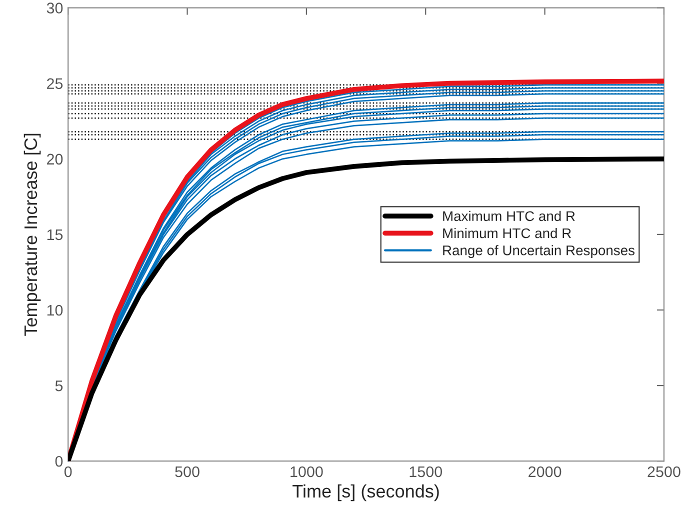 This screenshot has height=521, width=681. I want to click on y-tick-label: 20, so click(55, 159).